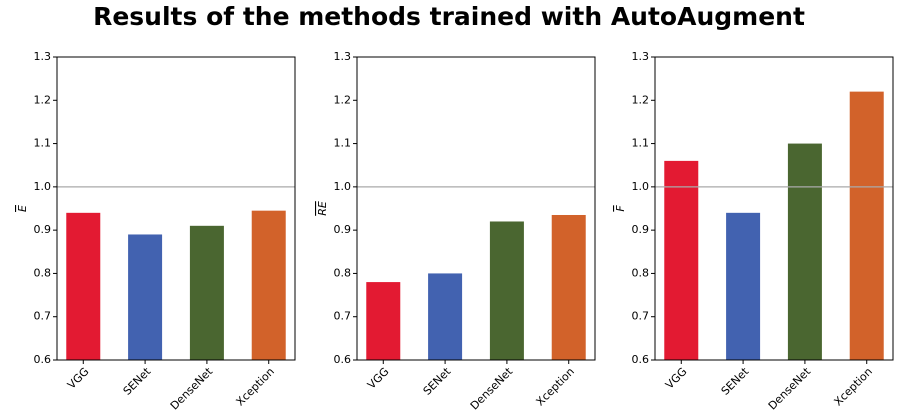 The width and height of the screenshot is (898, 418). What do you see at coordinates (620, 208) in the screenshot?
I see `y-axis-label: F` at bounding box center [620, 208].